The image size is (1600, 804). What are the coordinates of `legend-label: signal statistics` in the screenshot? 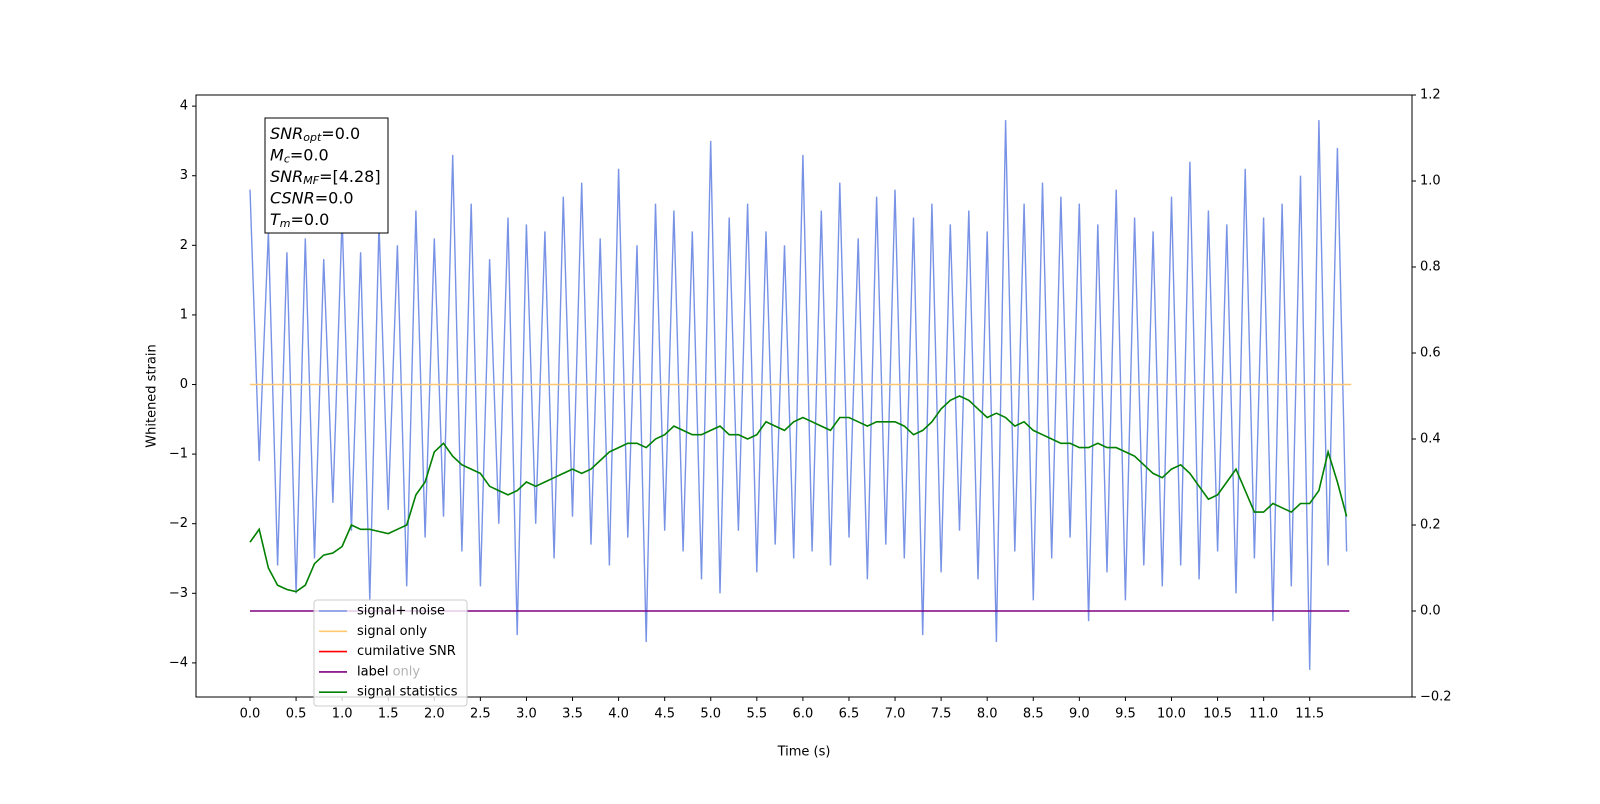 It's located at (407, 692).